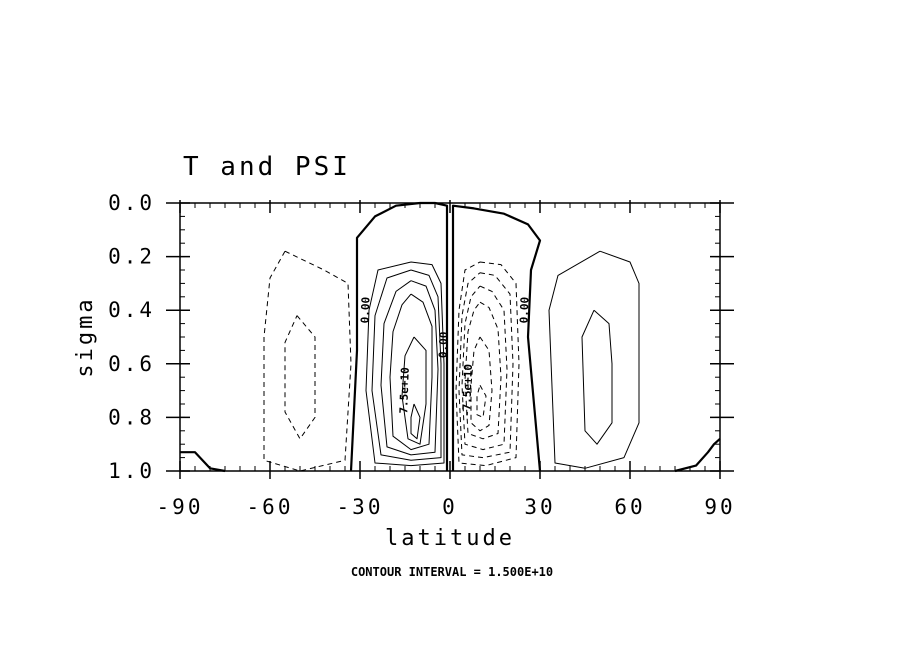  I want to click on y-tick-label: 0.0, so click(131, 203).